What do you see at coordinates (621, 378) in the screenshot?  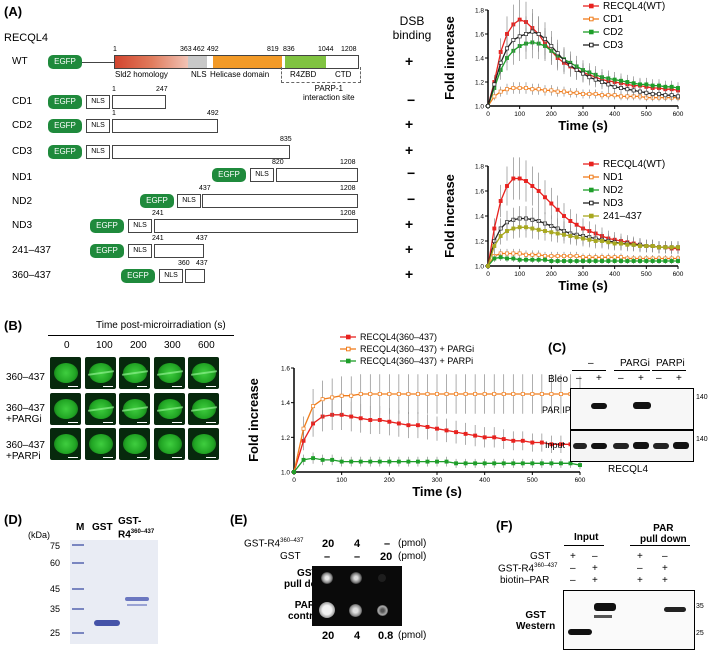 I see `c-sign-3: –` at bounding box center [621, 378].